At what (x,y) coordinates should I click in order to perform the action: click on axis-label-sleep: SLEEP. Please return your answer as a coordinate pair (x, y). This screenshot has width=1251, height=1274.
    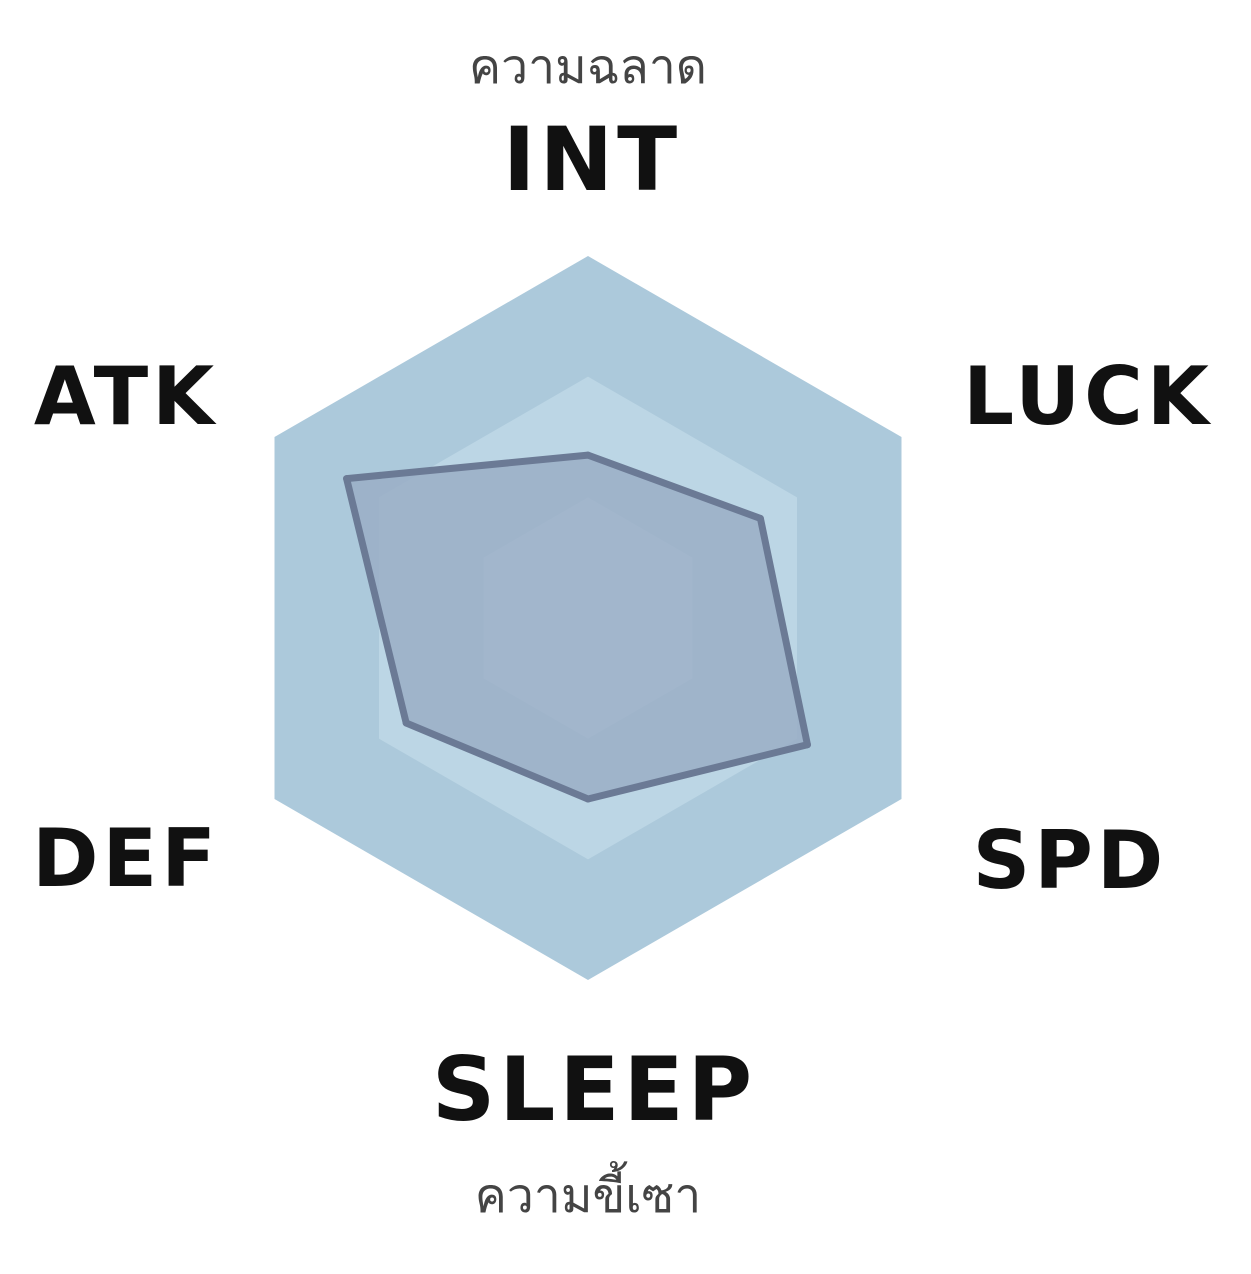
    Looking at the image, I should click on (594, 1089).